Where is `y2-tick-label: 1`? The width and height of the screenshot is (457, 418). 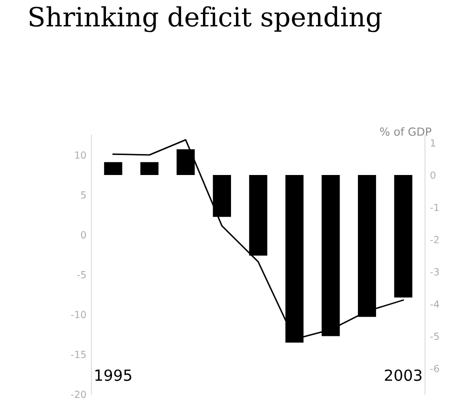 y2-tick-label: 1 is located at coordinates (433, 142).